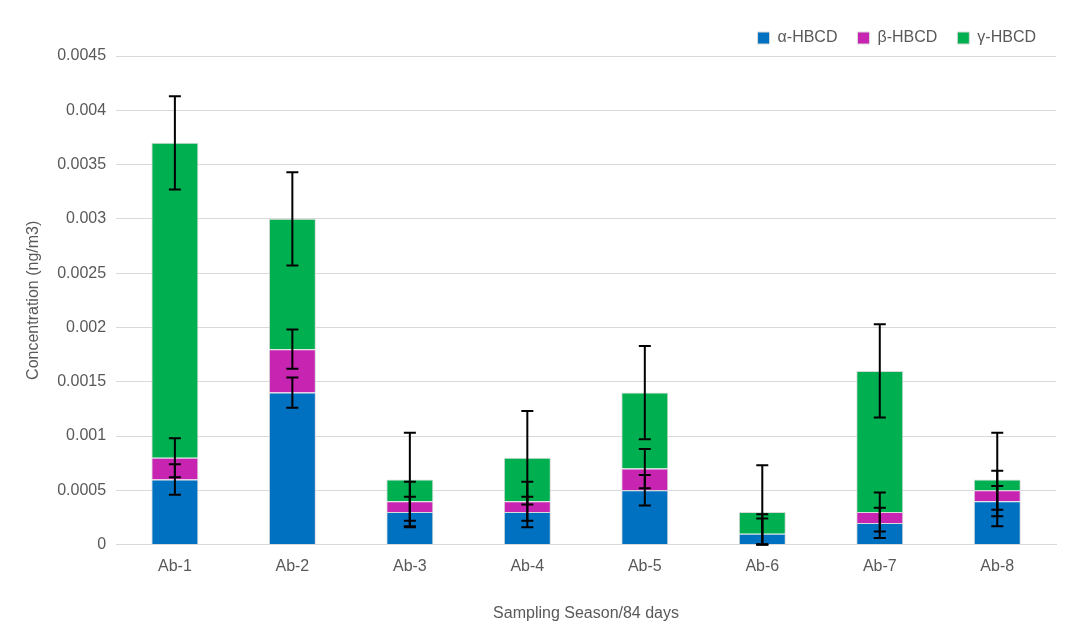 The height and width of the screenshot is (637, 1086). I want to click on y-tick-label: 0.0015, so click(82, 381).